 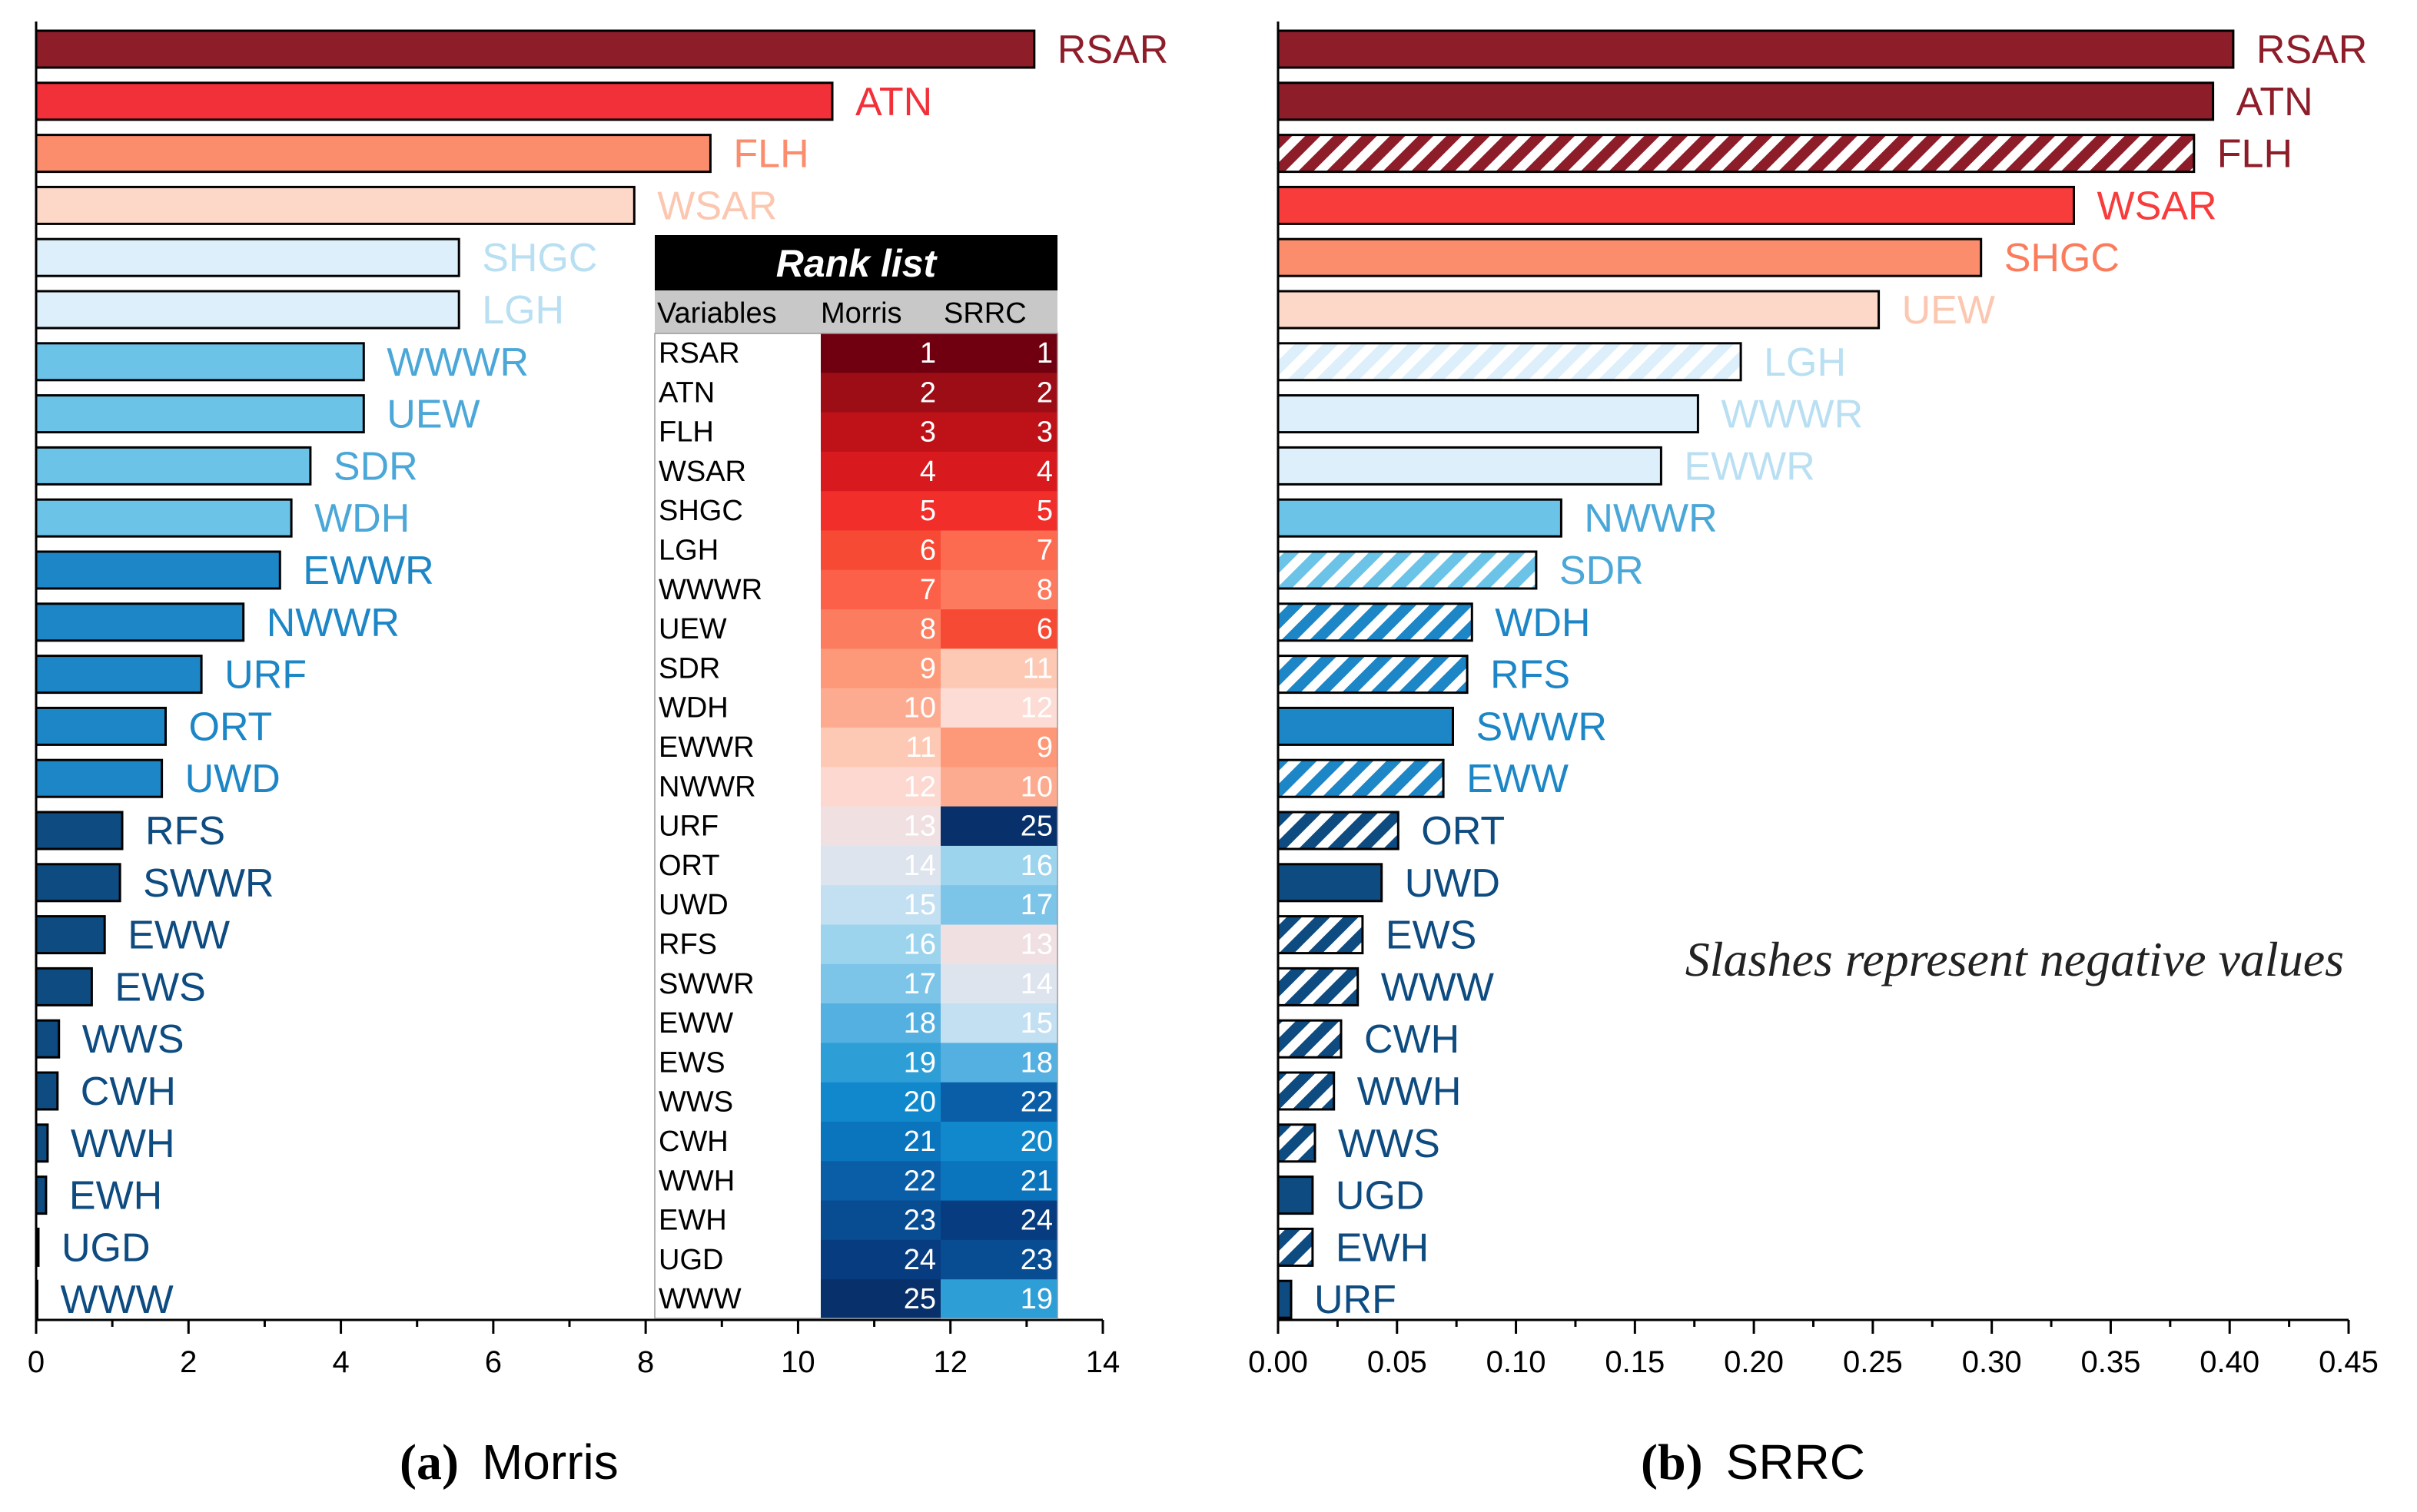 What do you see at coordinates (920, 866) in the screenshot?
I see `rank-morris-value: 14` at bounding box center [920, 866].